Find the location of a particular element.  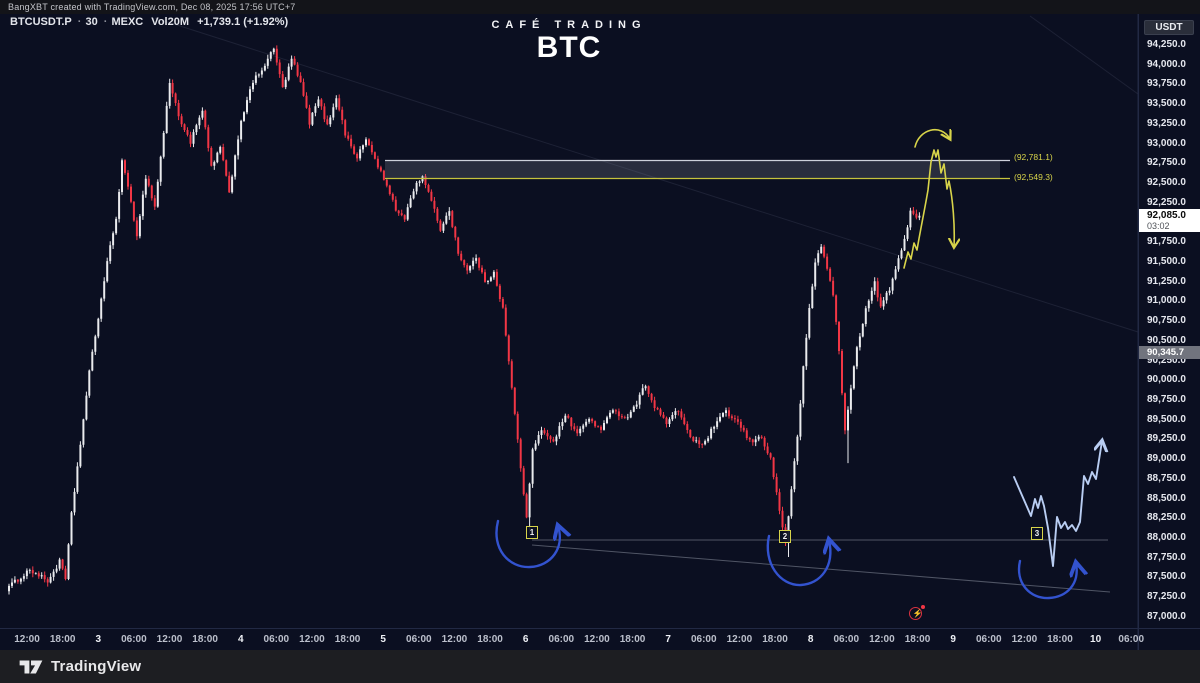

time-axis-day-label: 5 is located at coordinates (383, 639).